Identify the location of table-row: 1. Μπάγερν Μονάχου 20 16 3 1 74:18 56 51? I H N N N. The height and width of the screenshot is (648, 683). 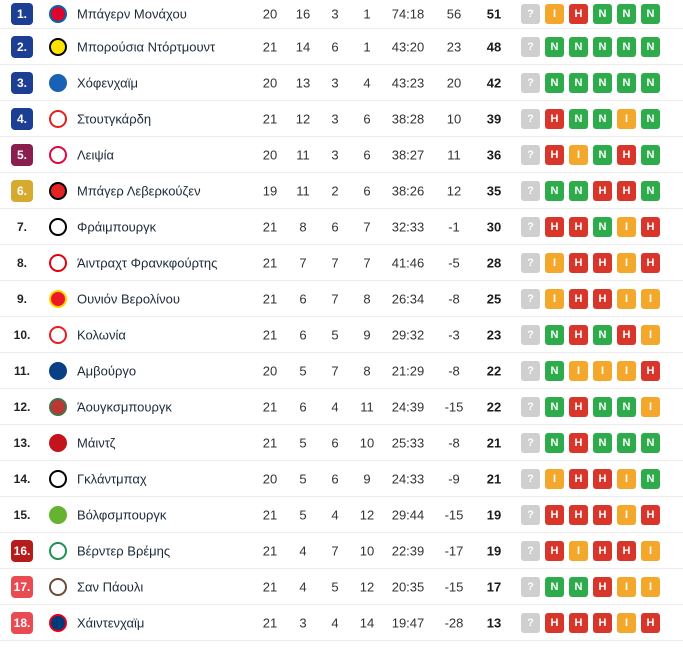
(341, 14).